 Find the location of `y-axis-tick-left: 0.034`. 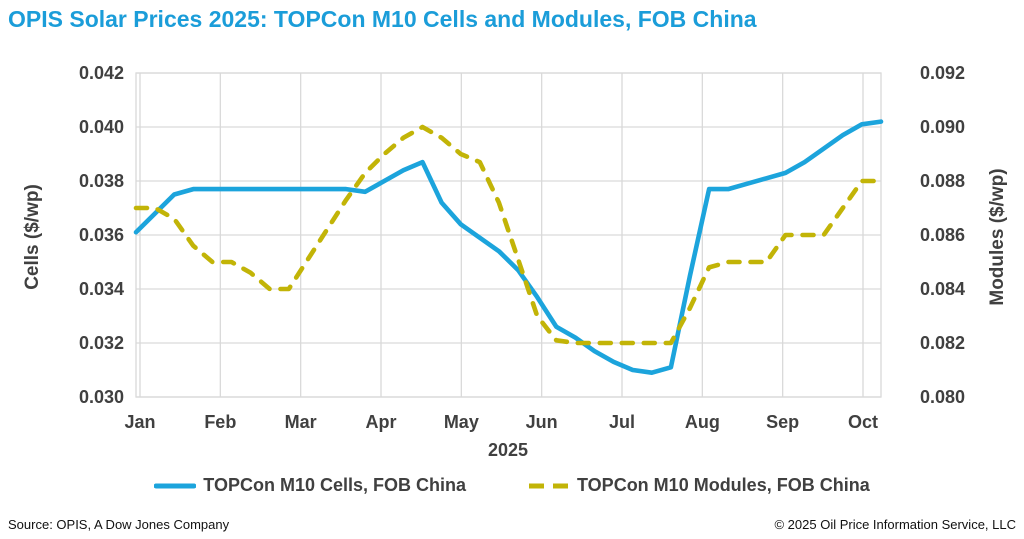

y-axis-tick-left: 0.034 is located at coordinates (101, 289).